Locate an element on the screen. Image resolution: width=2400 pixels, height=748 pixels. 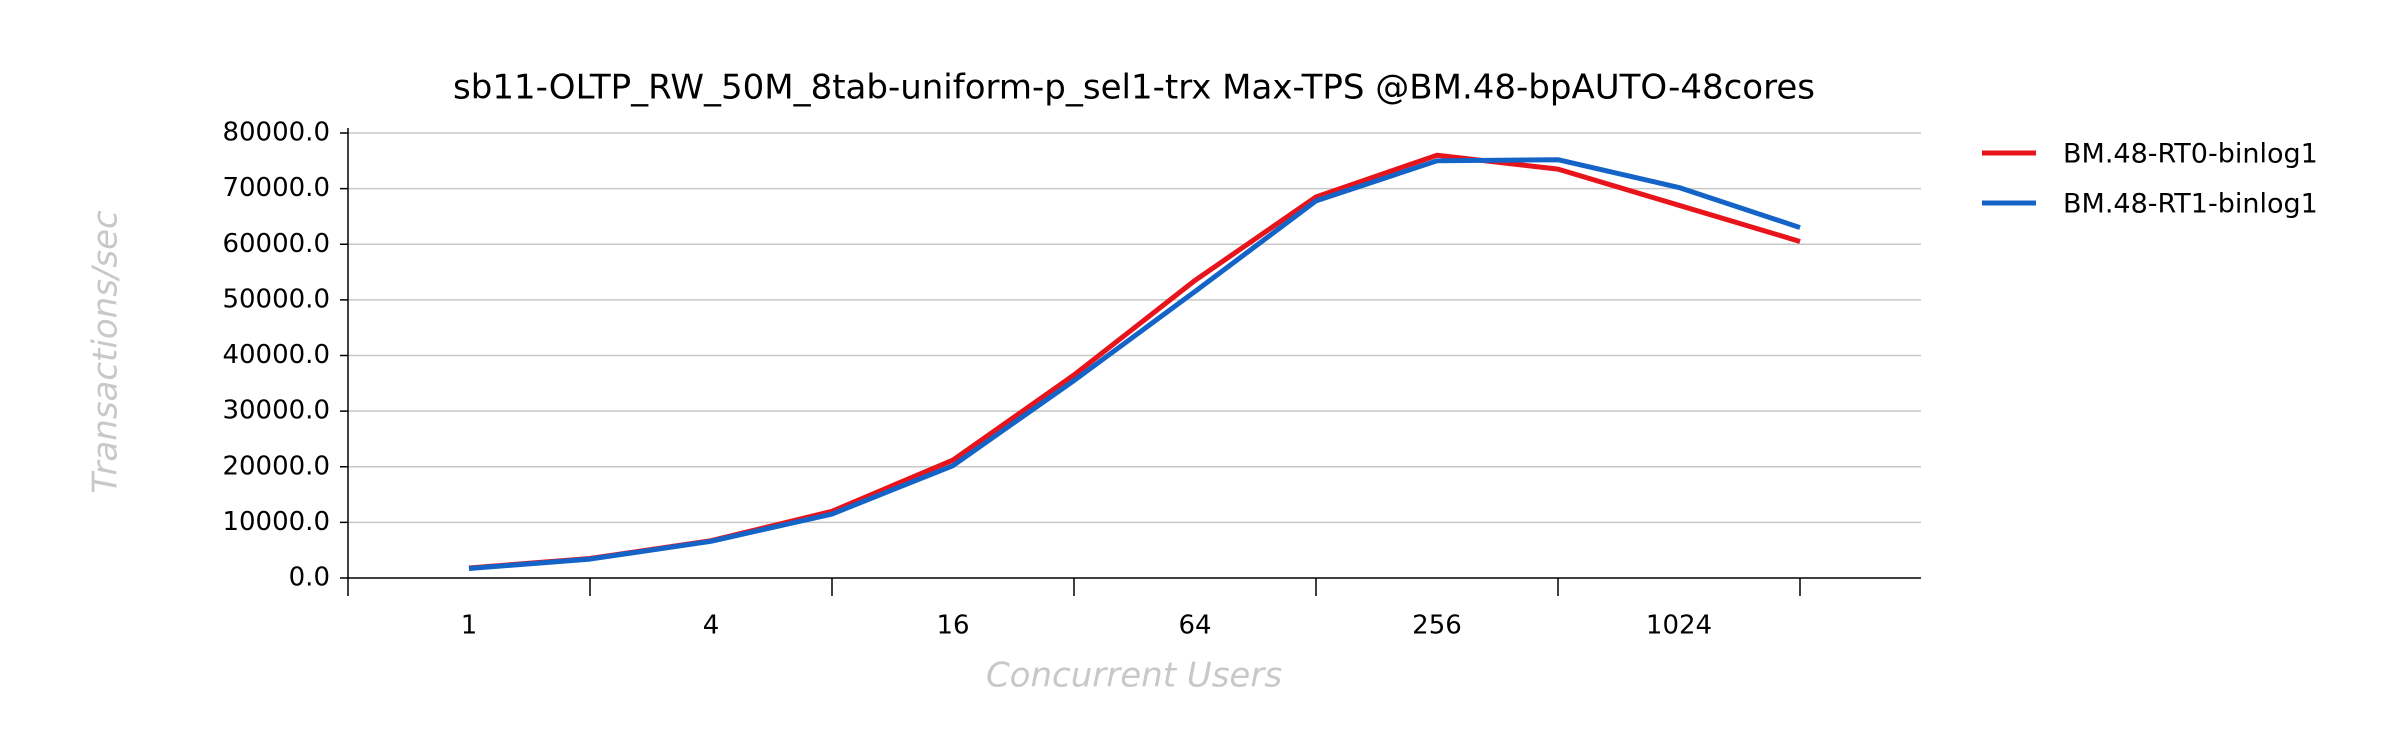
y-axis-label: Transactions/sec is located at coordinates (106, 352).